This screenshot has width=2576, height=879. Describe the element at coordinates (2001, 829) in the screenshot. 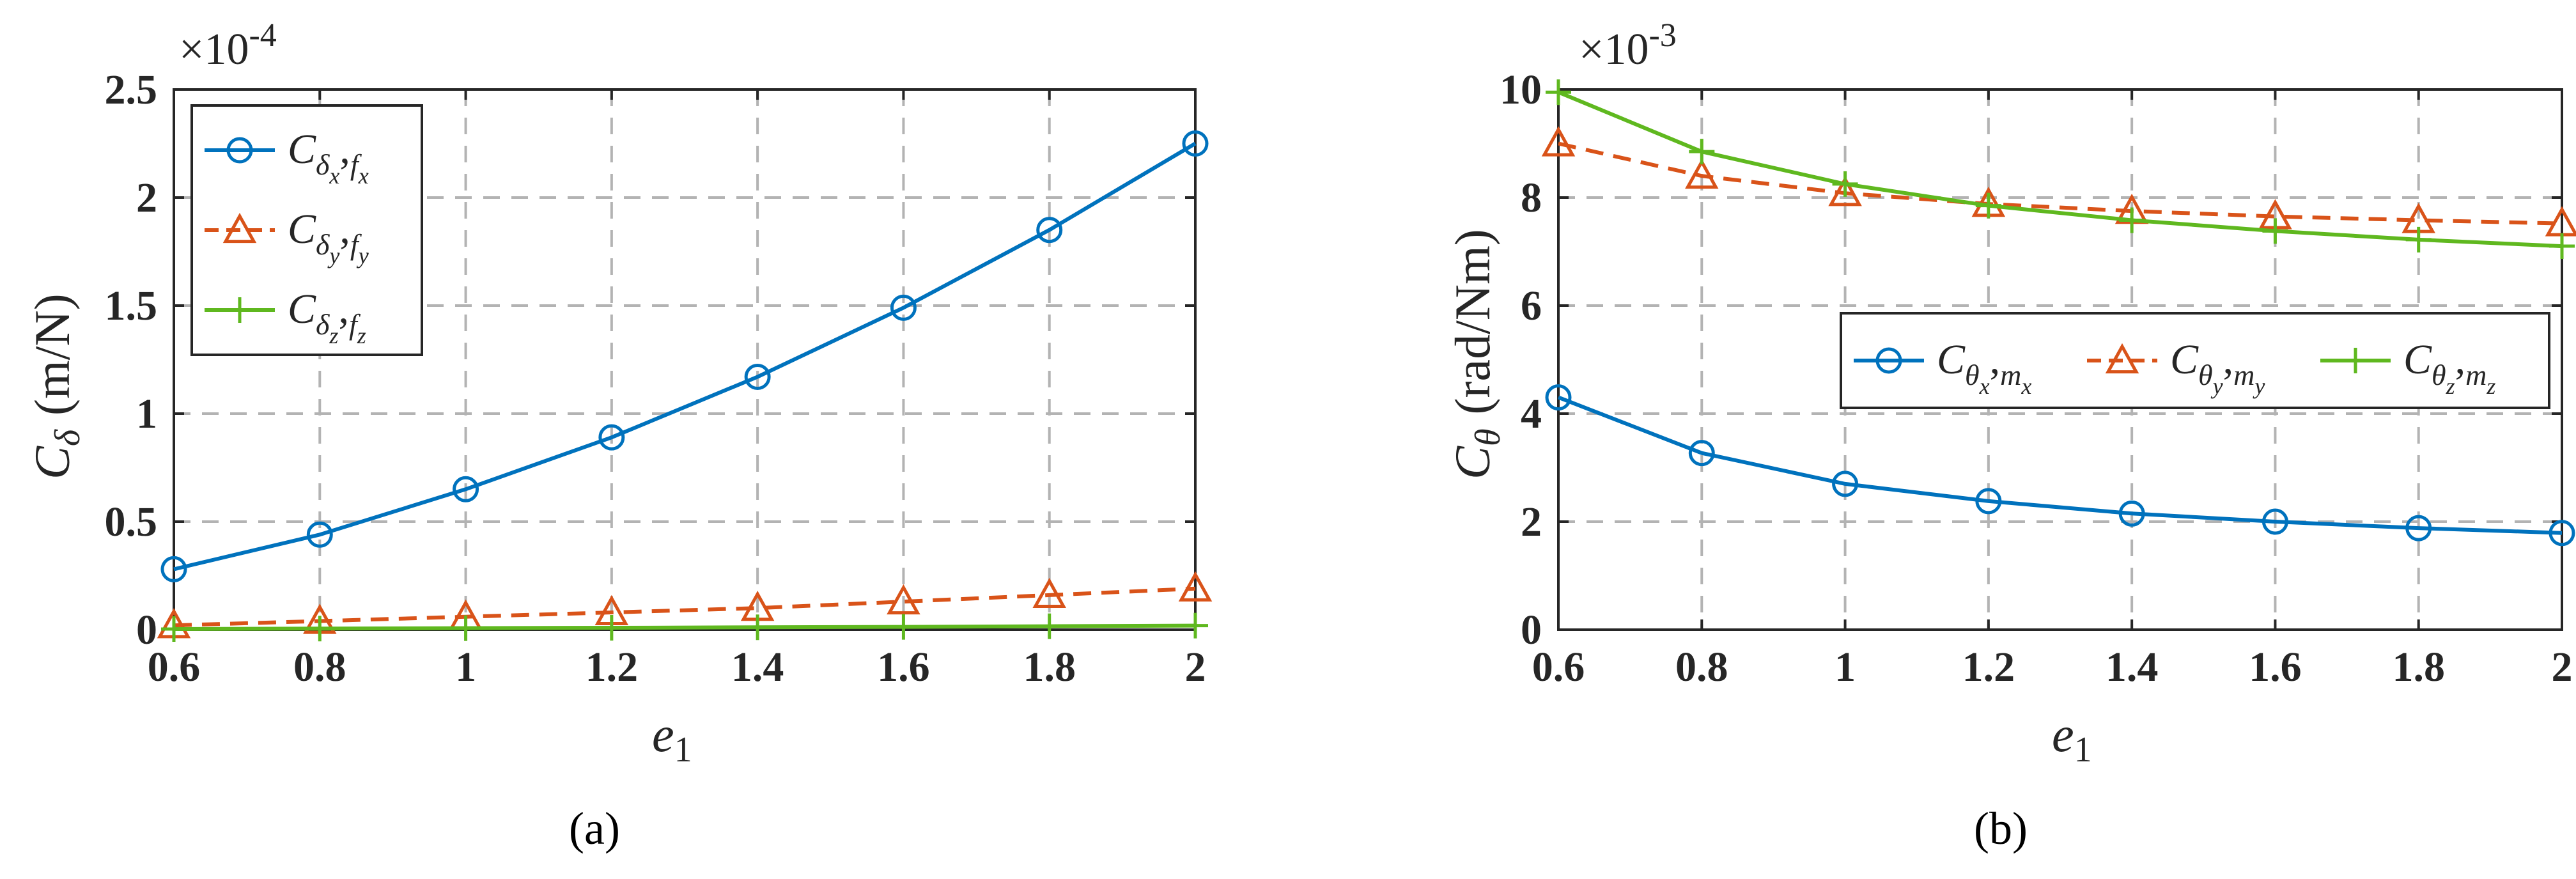

I see `caption-b: (b)` at that location.